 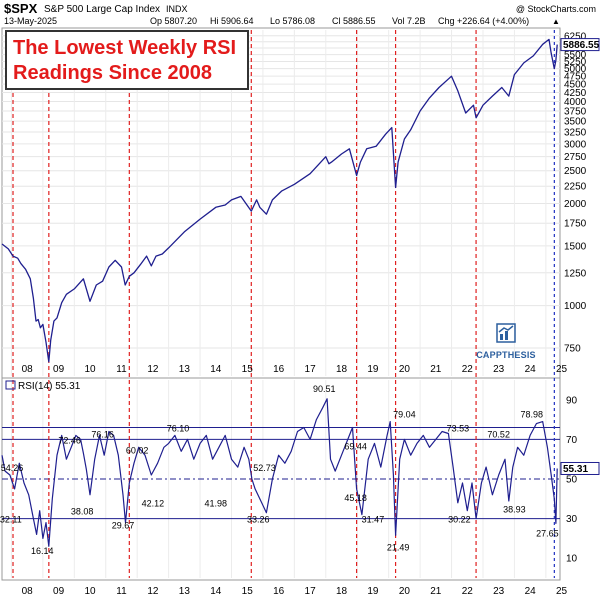 What do you see at coordinates (185, 369) in the screenshot?
I see `price-x-tick-label: 13` at bounding box center [185, 369].